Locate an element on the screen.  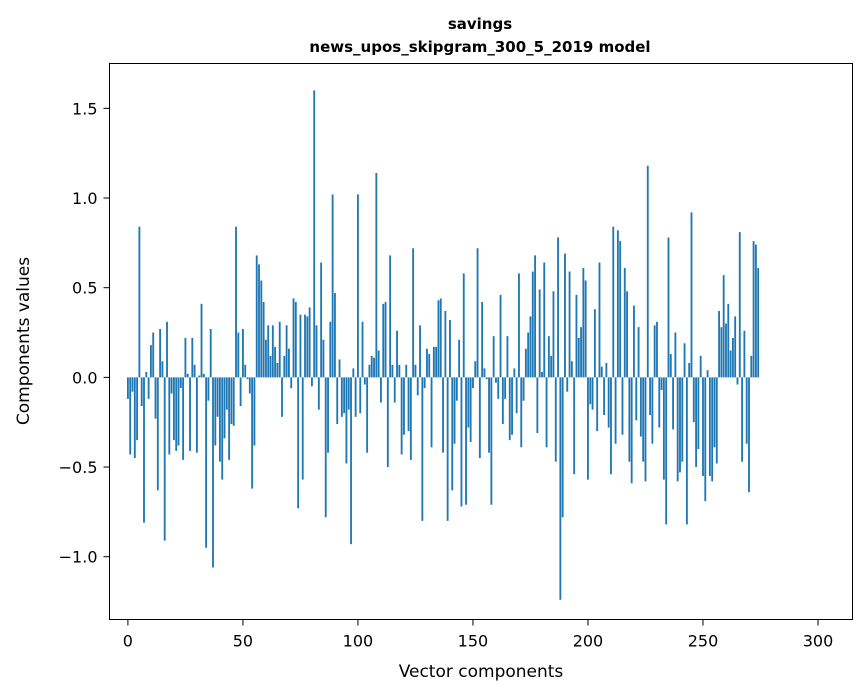
x-tick-label: 300 is located at coordinates (818, 641).